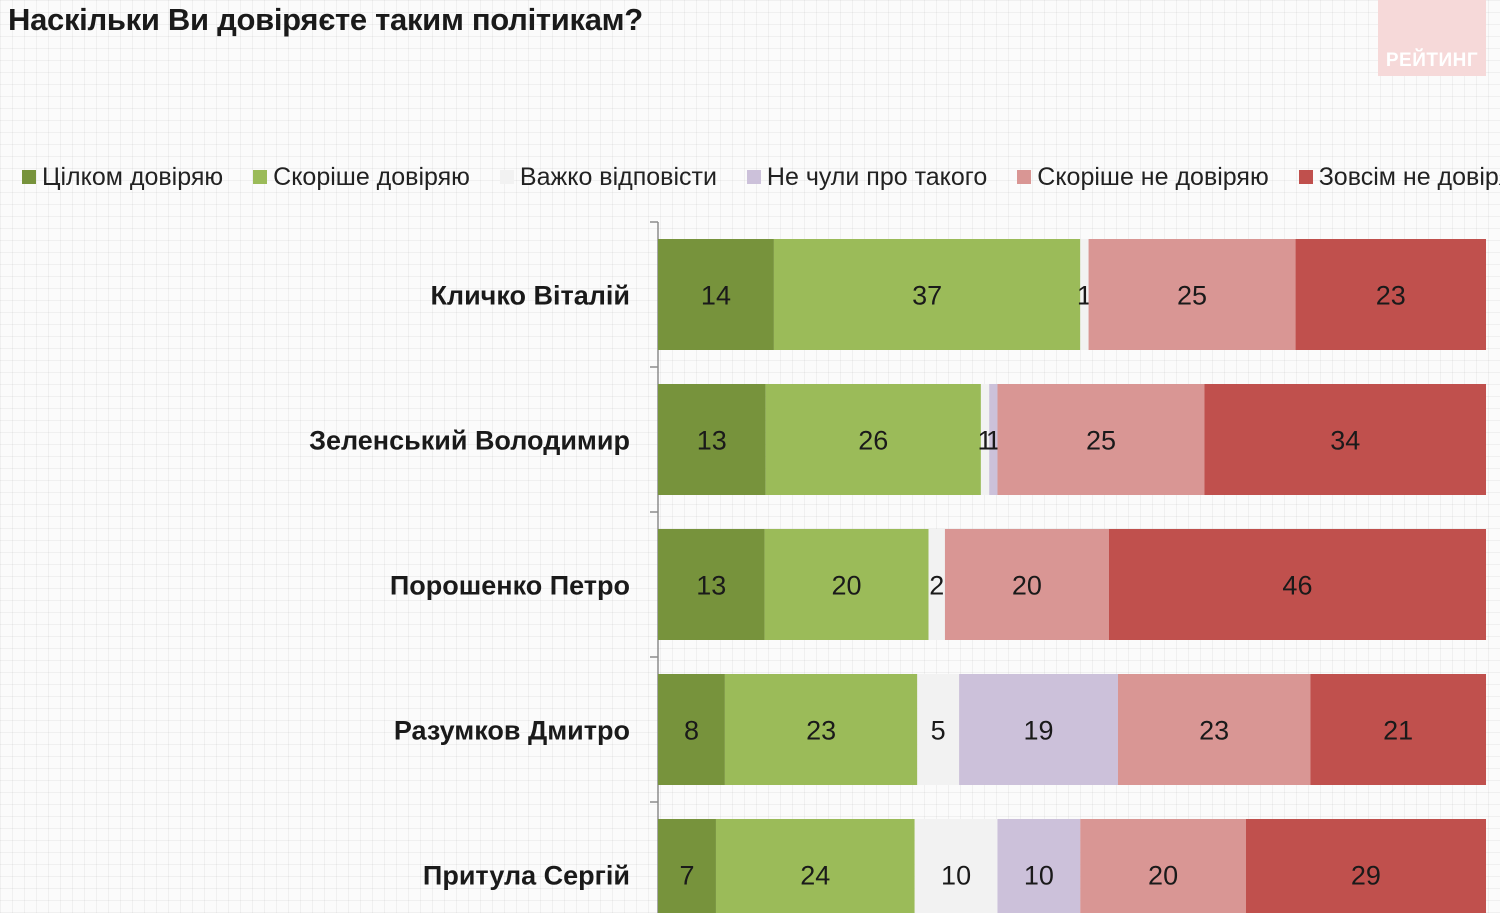  What do you see at coordinates (877, 176) in the screenshot?
I see `legend-label: Не чули про такого` at bounding box center [877, 176].